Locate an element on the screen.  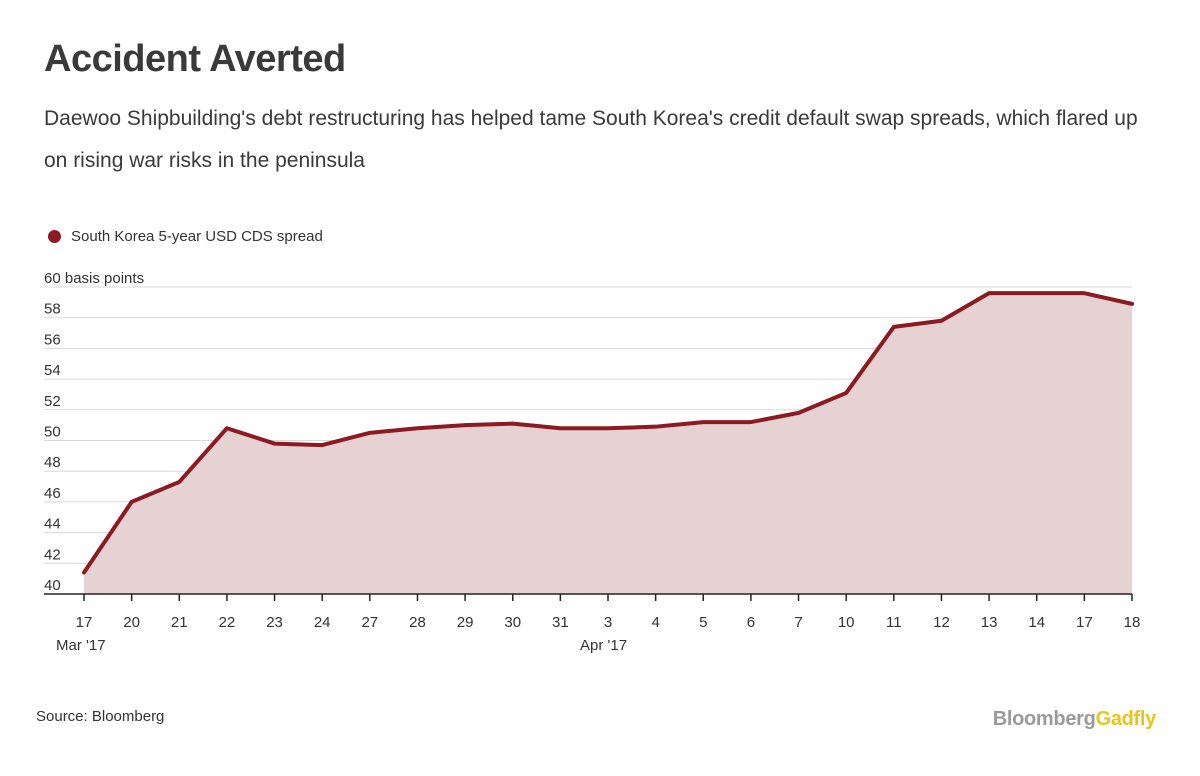
x-tick-label: 21 is located at coordinates (179, 622).